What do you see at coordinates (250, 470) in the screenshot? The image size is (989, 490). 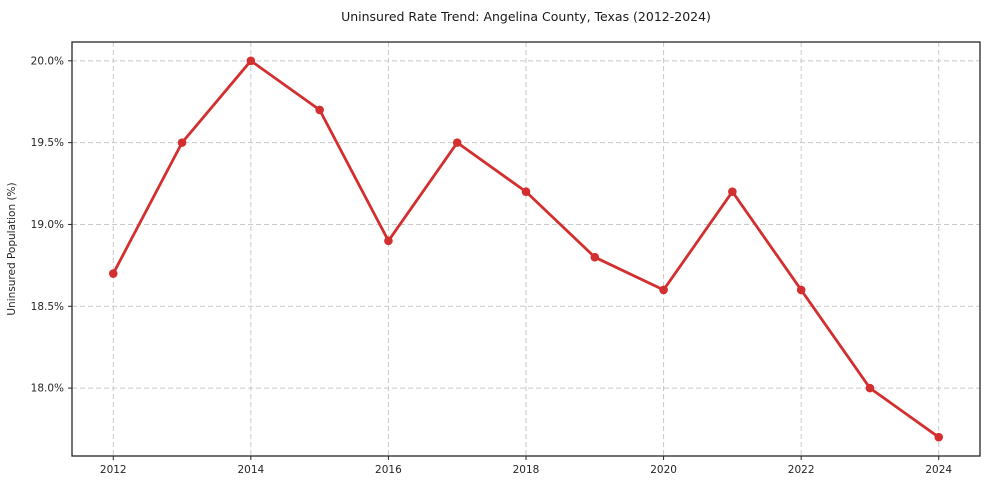 I see `x-tick-label: 2014` at bounding box center [250, 470].